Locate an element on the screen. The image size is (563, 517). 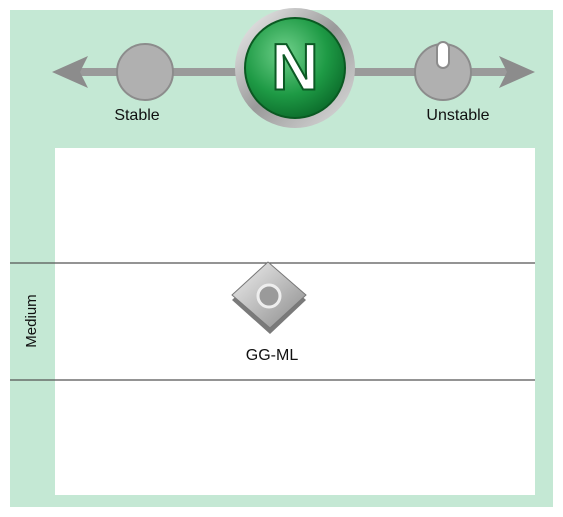
insert-hole is located at coordinates (269, 296).